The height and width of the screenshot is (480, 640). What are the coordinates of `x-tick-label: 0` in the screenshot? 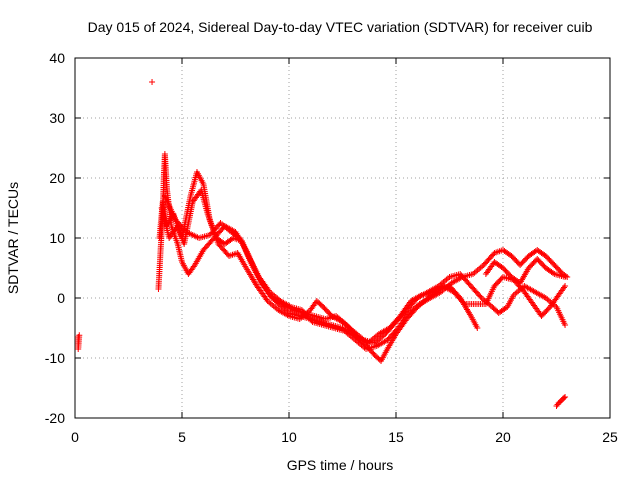 It's located at (75, 437).